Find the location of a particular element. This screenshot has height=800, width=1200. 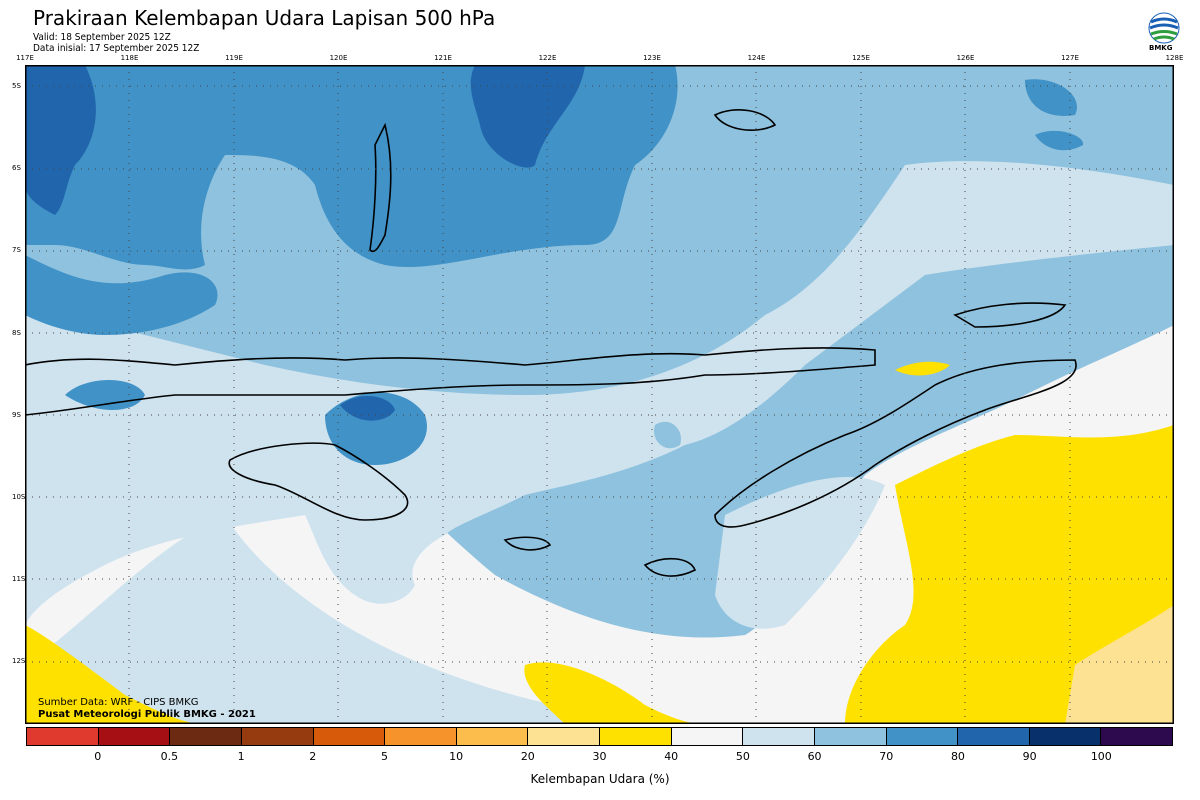

lon-label: 128E is located at coordinates (1174, 58).